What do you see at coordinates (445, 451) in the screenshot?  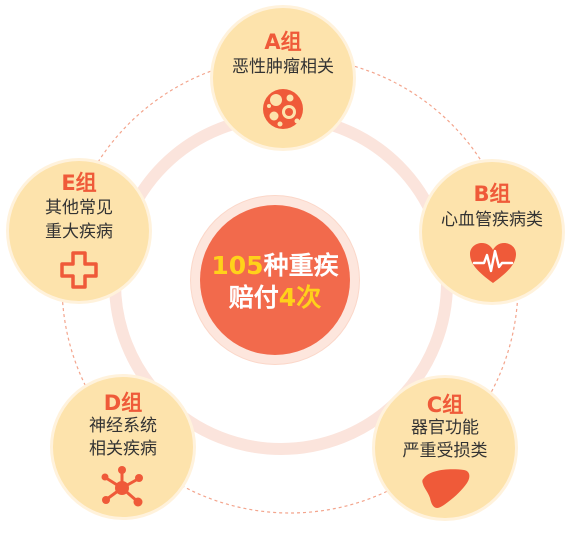 I see `group-c-desc-2: 严重受损类` at bounding box center [445, 451].